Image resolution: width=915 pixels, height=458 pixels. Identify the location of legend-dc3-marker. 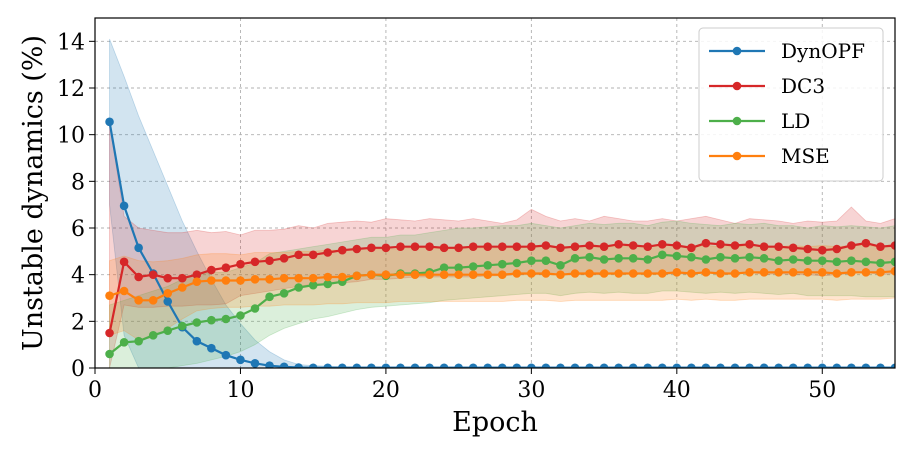
(737, 86).